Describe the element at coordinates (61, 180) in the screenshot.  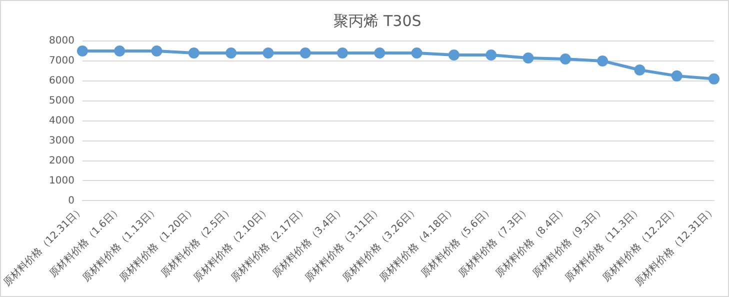
I see `y-tick-label: 1000` at that location.